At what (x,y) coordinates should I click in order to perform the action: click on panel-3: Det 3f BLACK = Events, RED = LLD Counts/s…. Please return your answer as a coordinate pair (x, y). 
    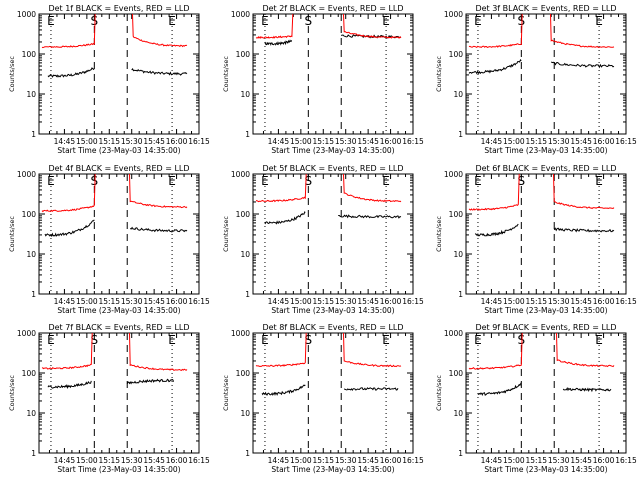
    Looking at the image, I should click on (536, 79).